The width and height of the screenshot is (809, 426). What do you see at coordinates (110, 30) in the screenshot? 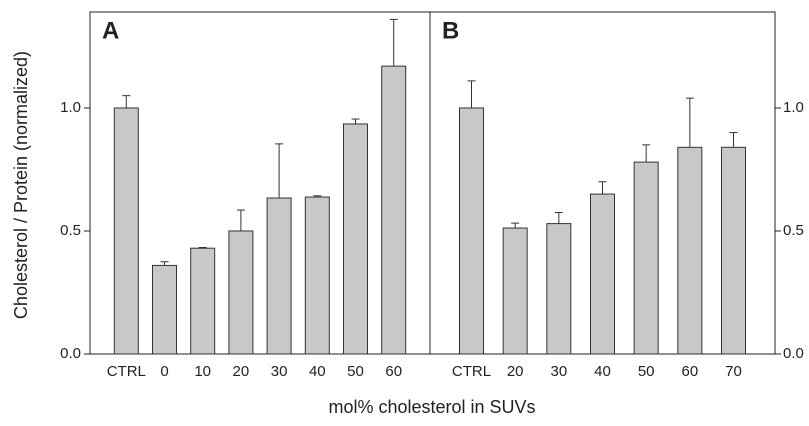
I see `panel-letter: A` at bounding box center [110, 30].